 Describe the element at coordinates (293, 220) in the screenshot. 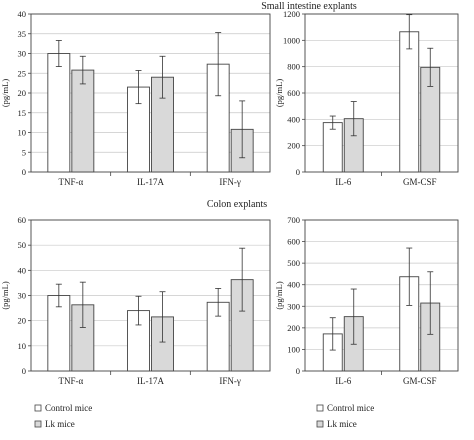

I see `y-tick-label: 700` at that location.